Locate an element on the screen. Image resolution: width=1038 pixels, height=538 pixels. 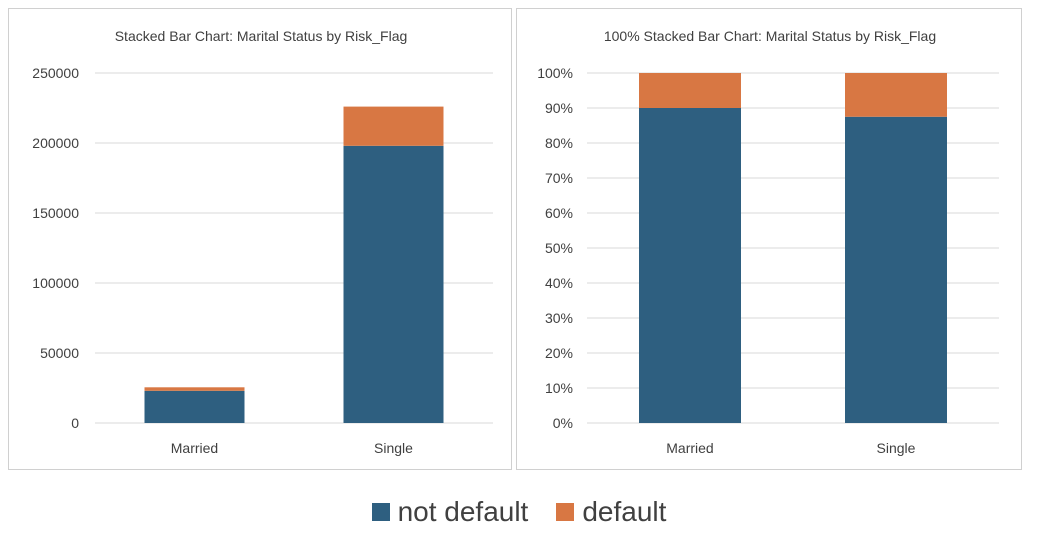
legend-label: not default is located at coordinates (463, 511).